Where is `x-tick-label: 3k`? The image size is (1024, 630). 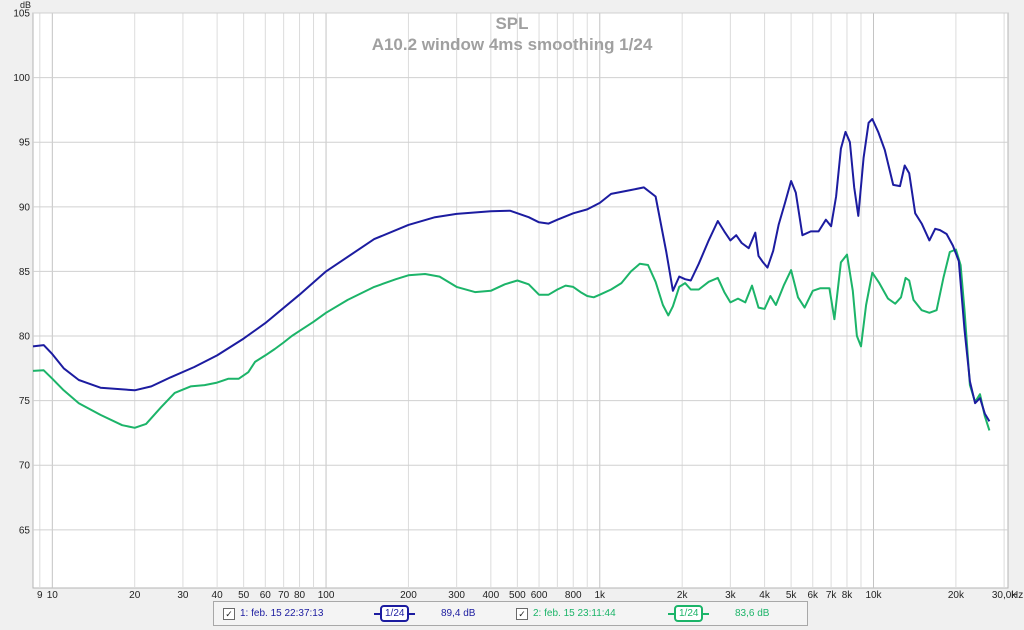 x-tick-label: 3k is located at coordinates (731, 595).